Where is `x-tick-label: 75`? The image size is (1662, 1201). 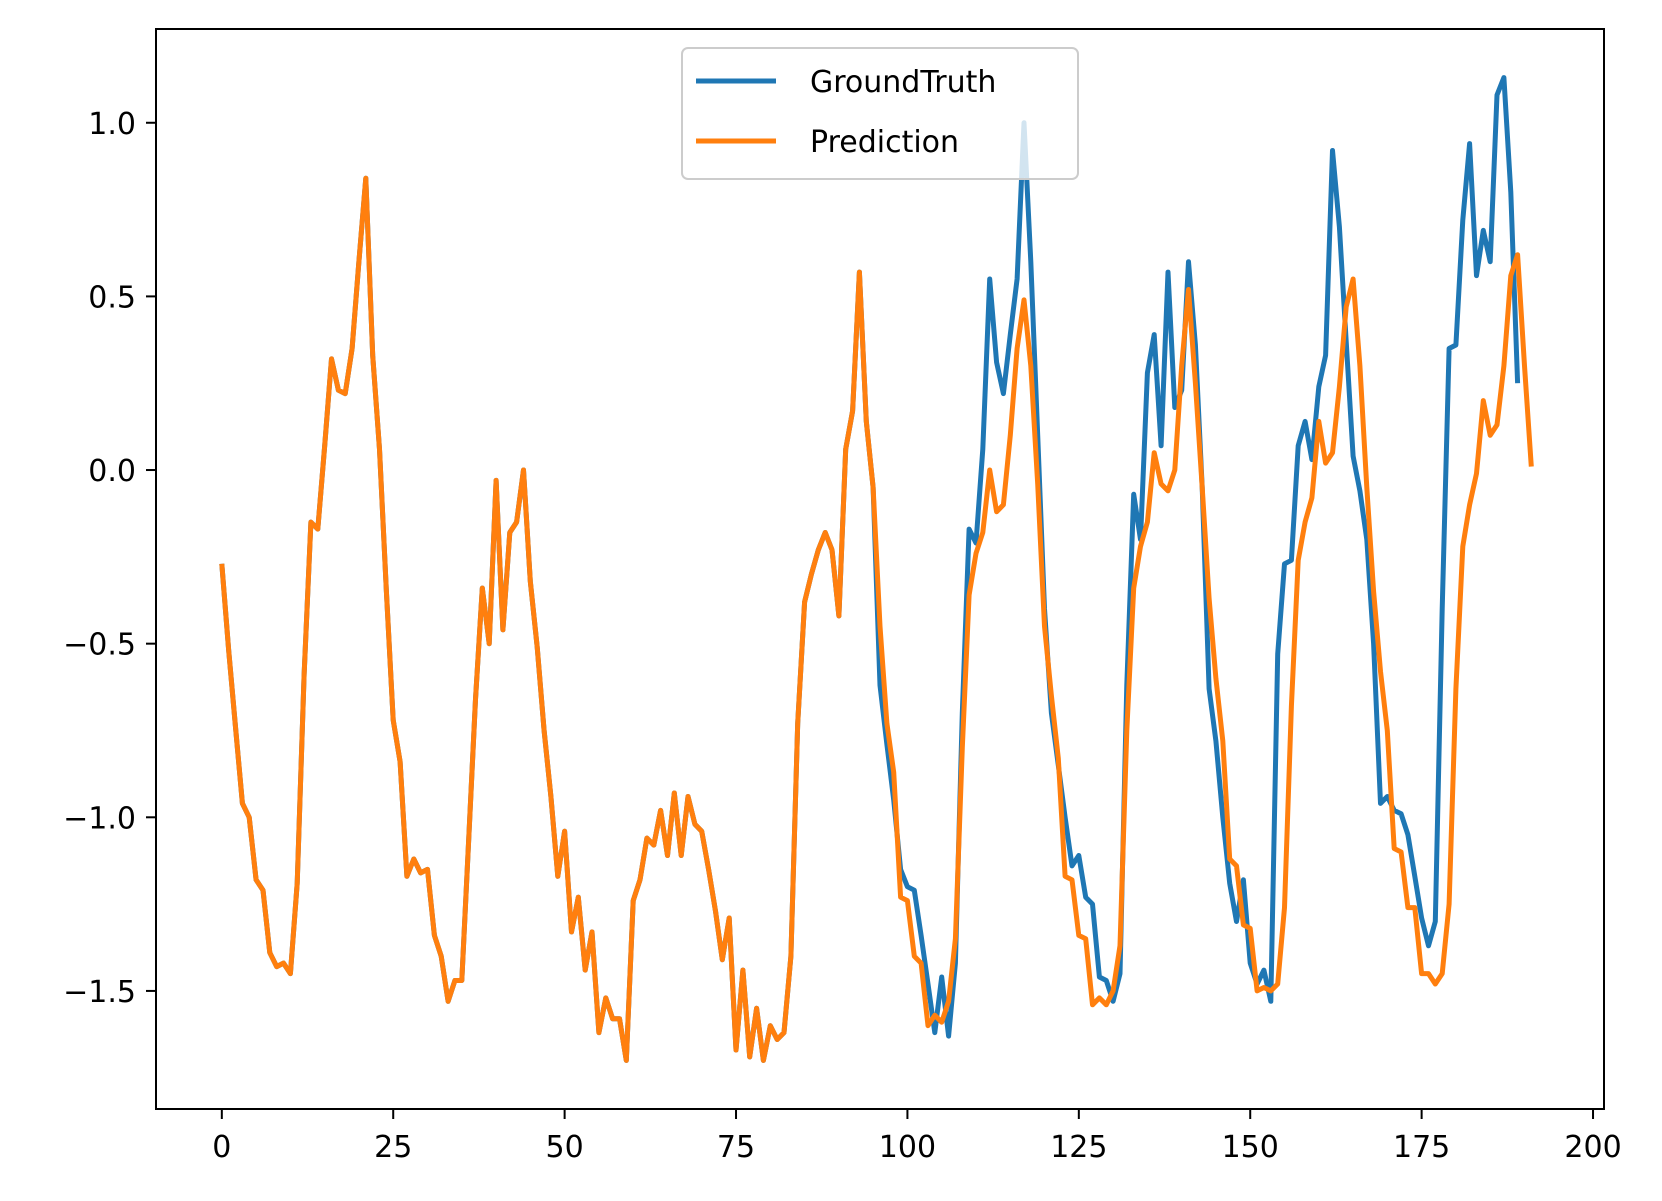 x-tick-label: 75 is located at coordinates (736, 1147).